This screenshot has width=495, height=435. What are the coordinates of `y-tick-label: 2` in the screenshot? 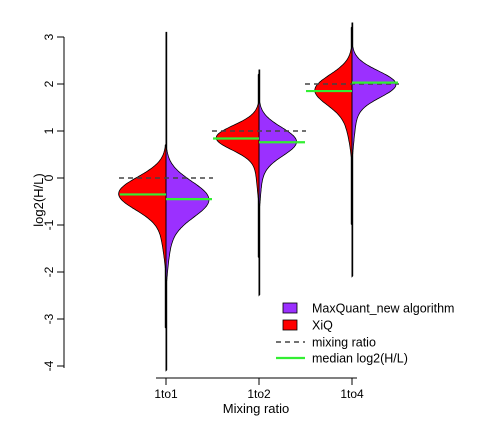 It's located at (49, 83).